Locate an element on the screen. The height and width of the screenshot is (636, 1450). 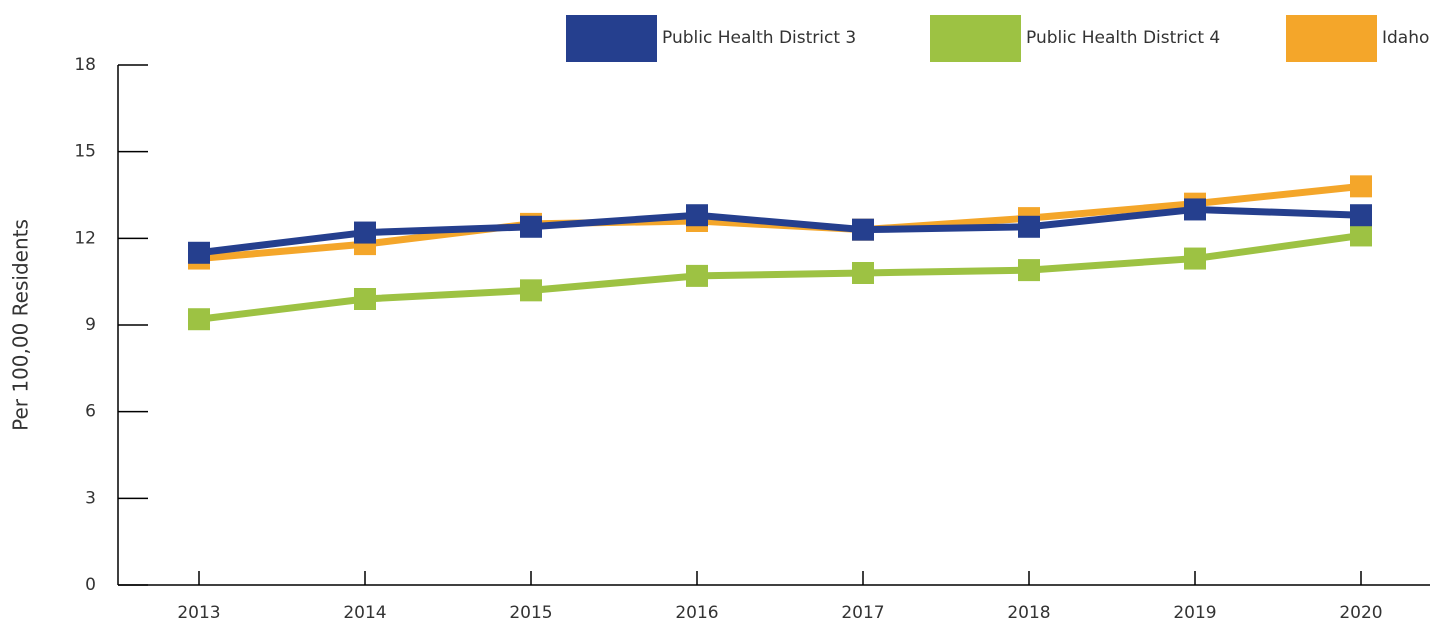
x-tick-label: 2018 is located at coordinates (1028, 613).